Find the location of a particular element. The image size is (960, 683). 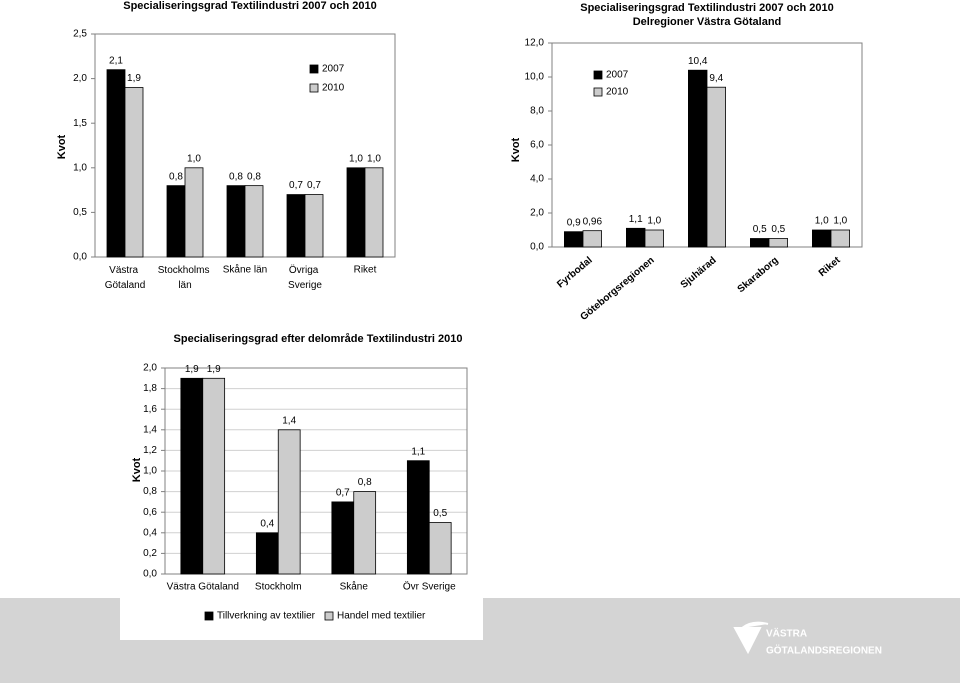

x-tick-label: Fyrbodal is located at coordinates (575, 273).